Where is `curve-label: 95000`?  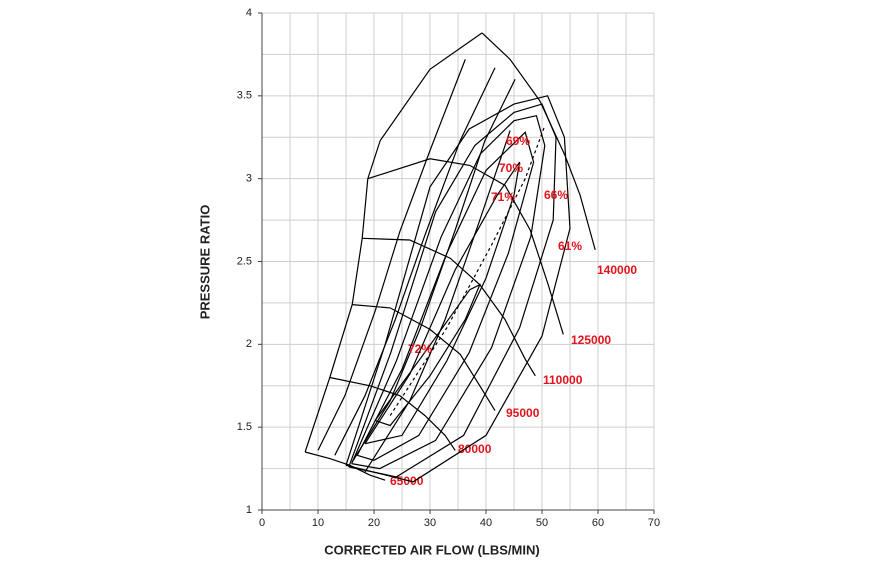 curve-label: 95000 is located at coordinates (523, 413).